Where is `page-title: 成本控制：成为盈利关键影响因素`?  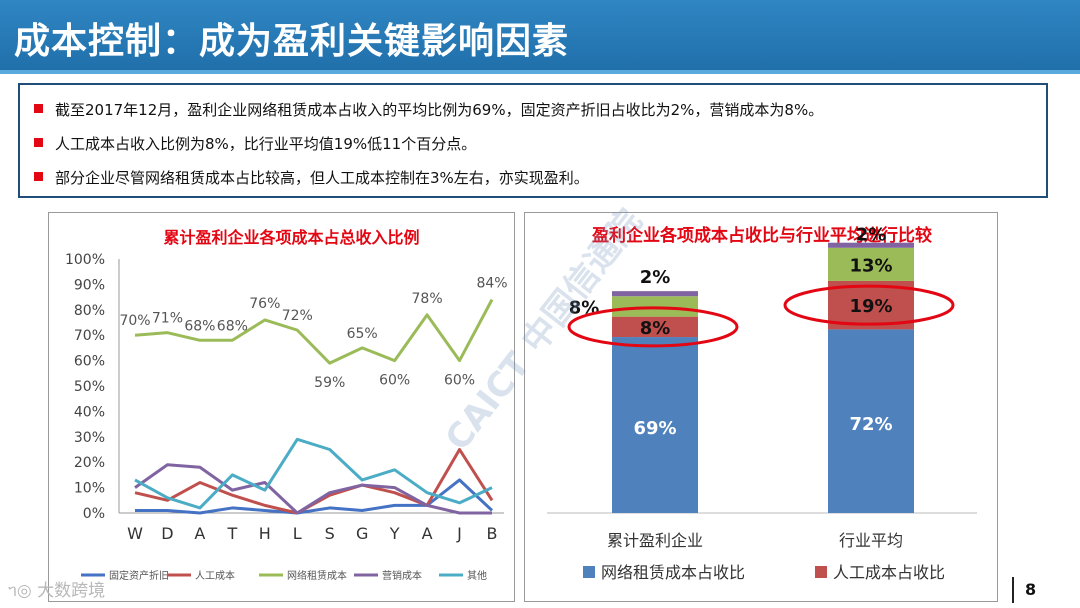
page-title: 成本控制：成为盈利关键影响因素 is located at coordinates (292, 41).